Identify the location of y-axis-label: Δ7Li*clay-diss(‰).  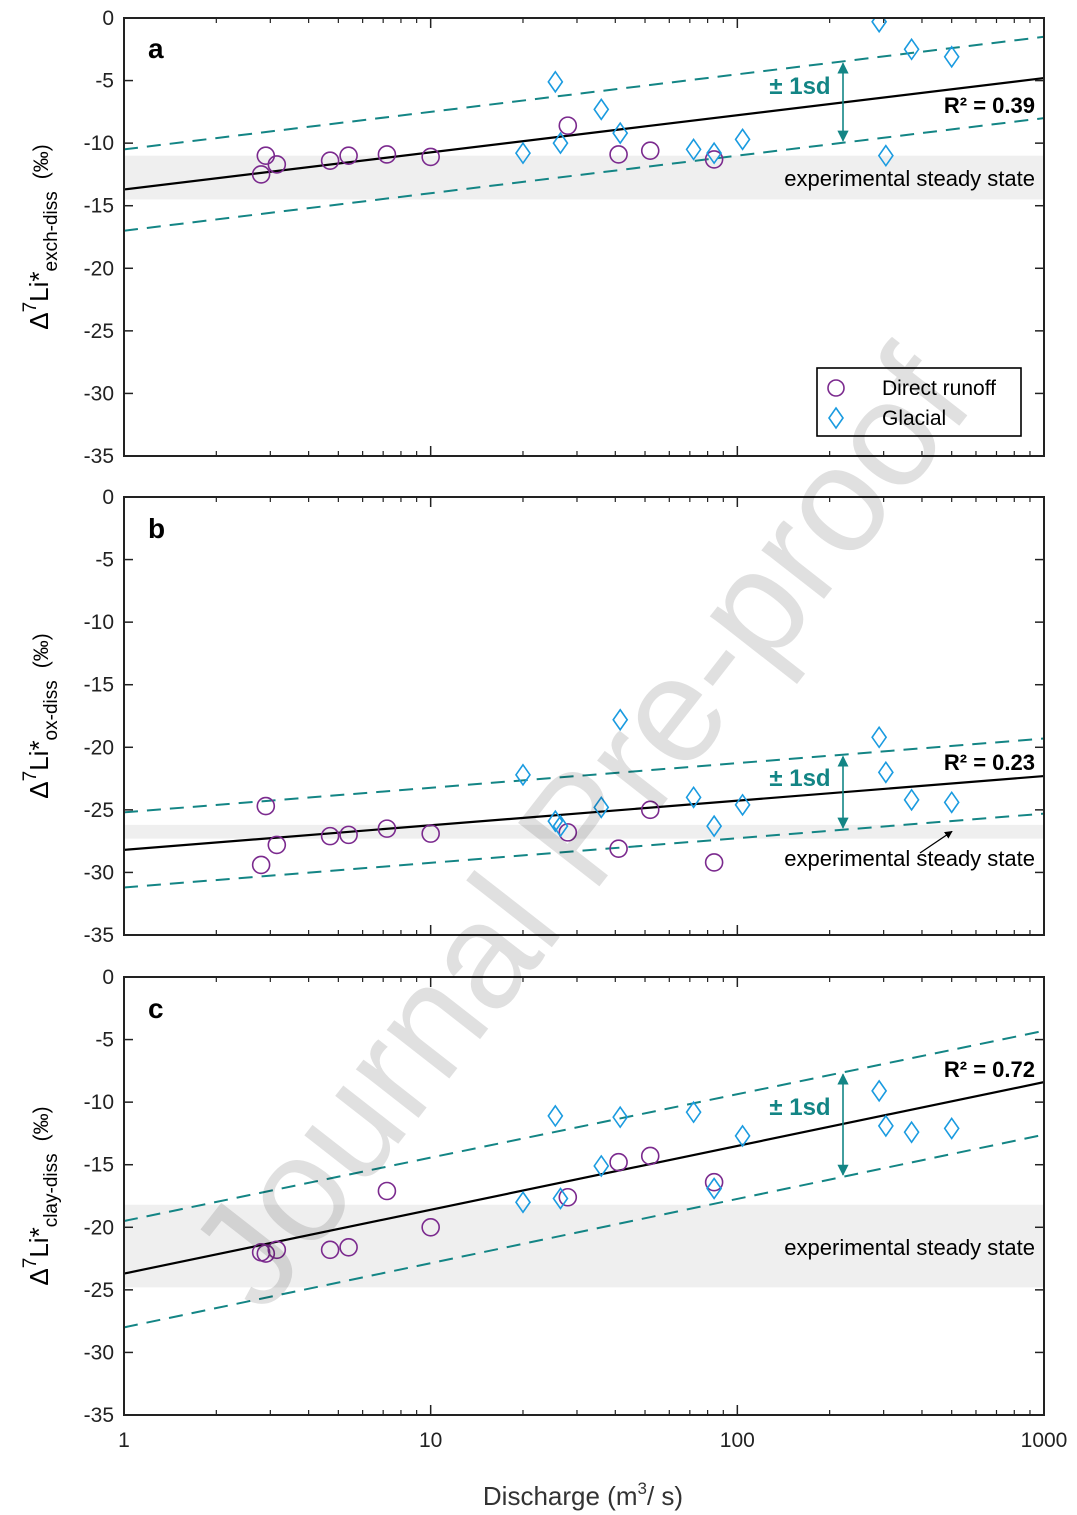
(41, 1195).